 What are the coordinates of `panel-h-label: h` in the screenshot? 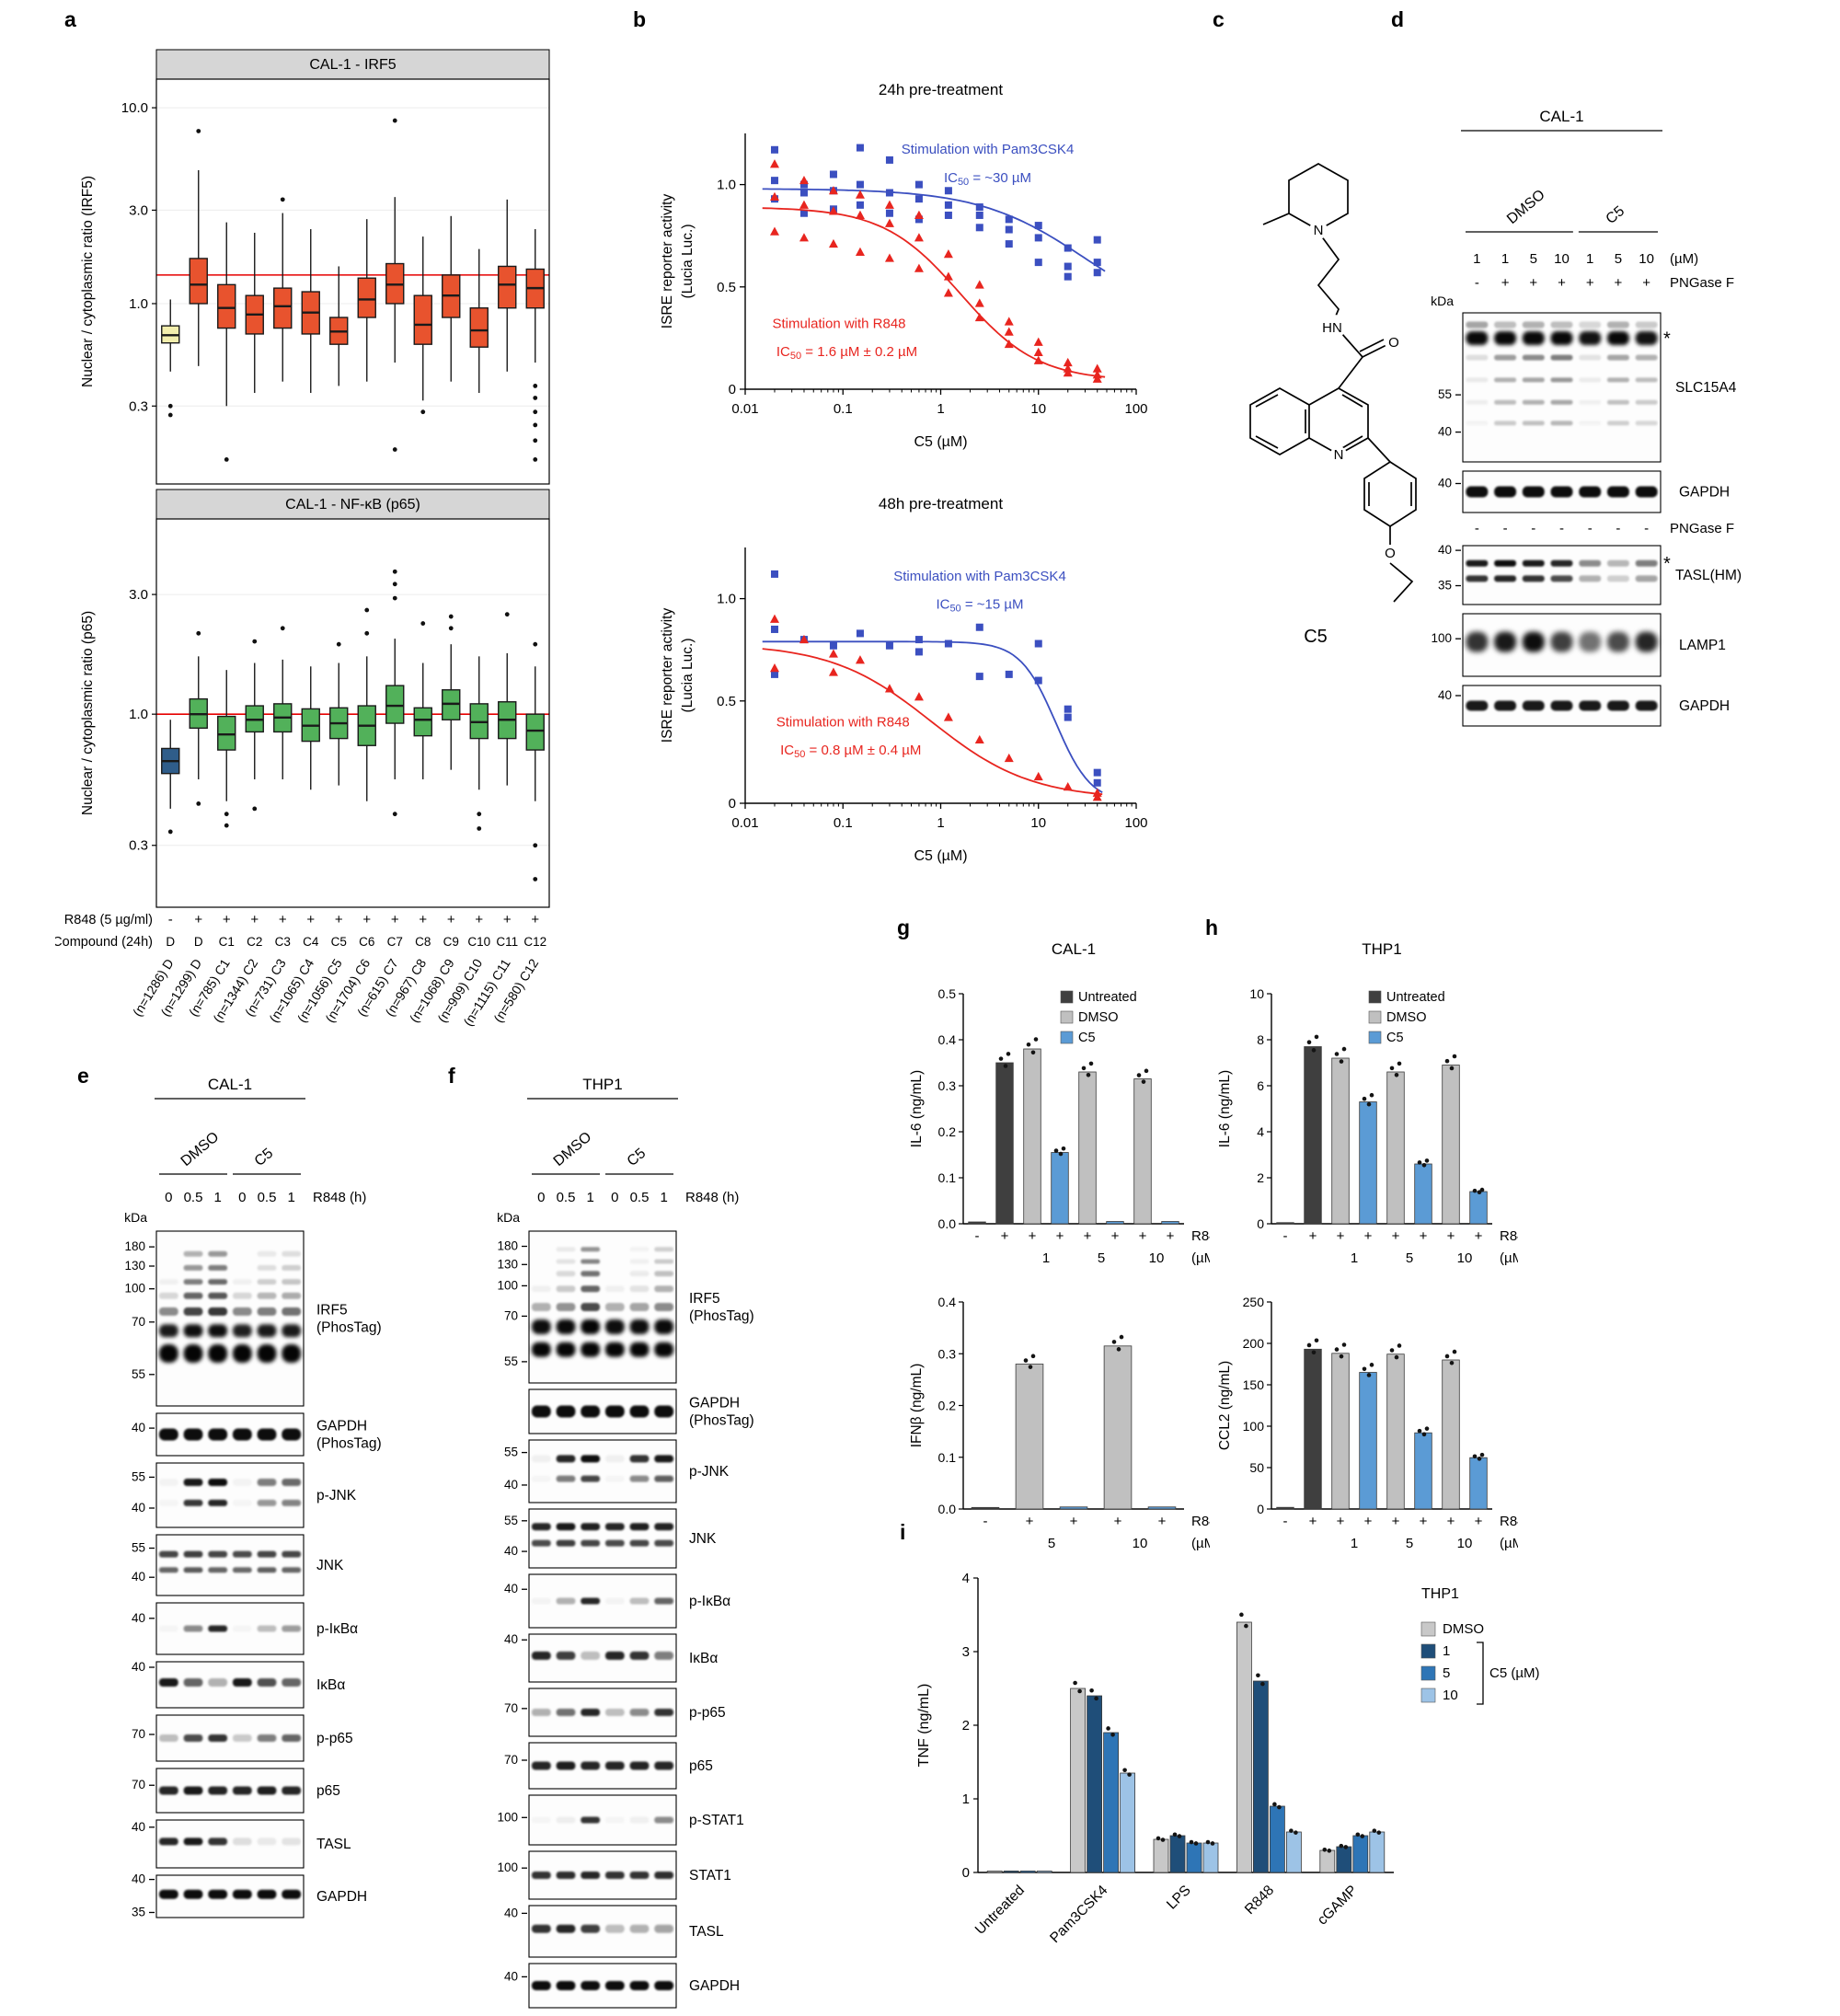 It's located at (1212, 927).